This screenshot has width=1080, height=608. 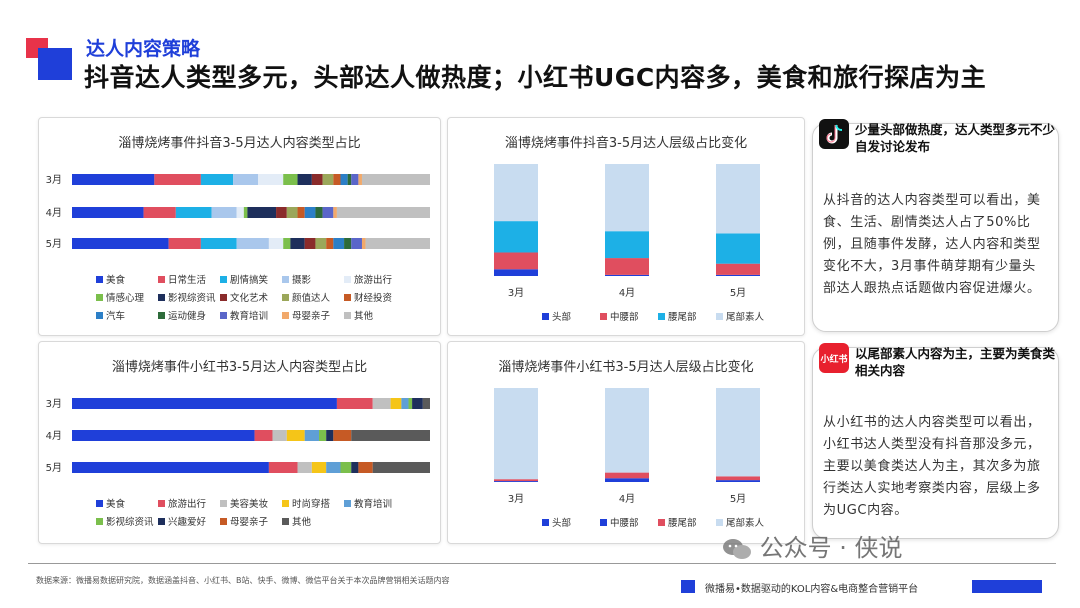 What do you see at coordinates (249, 504) in the screenshot?
I see `legend-label: 美容美妆` at bounding box center [249, 504].